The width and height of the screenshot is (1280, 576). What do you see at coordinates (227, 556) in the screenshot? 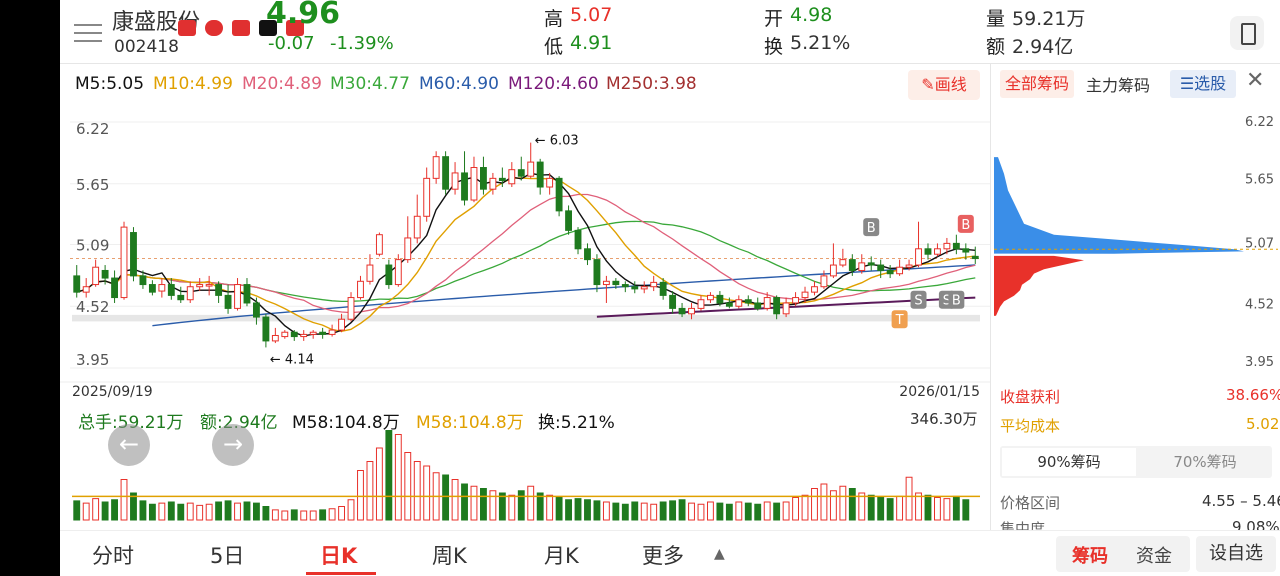
I see `tab-5day: 5日` at bounding box center [227, 556].